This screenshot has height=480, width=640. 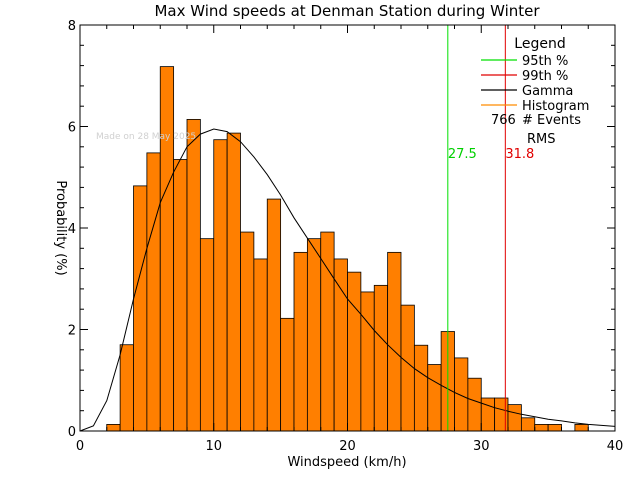 I want to click on x-tick-label: 10, so click(x=213, y=446).